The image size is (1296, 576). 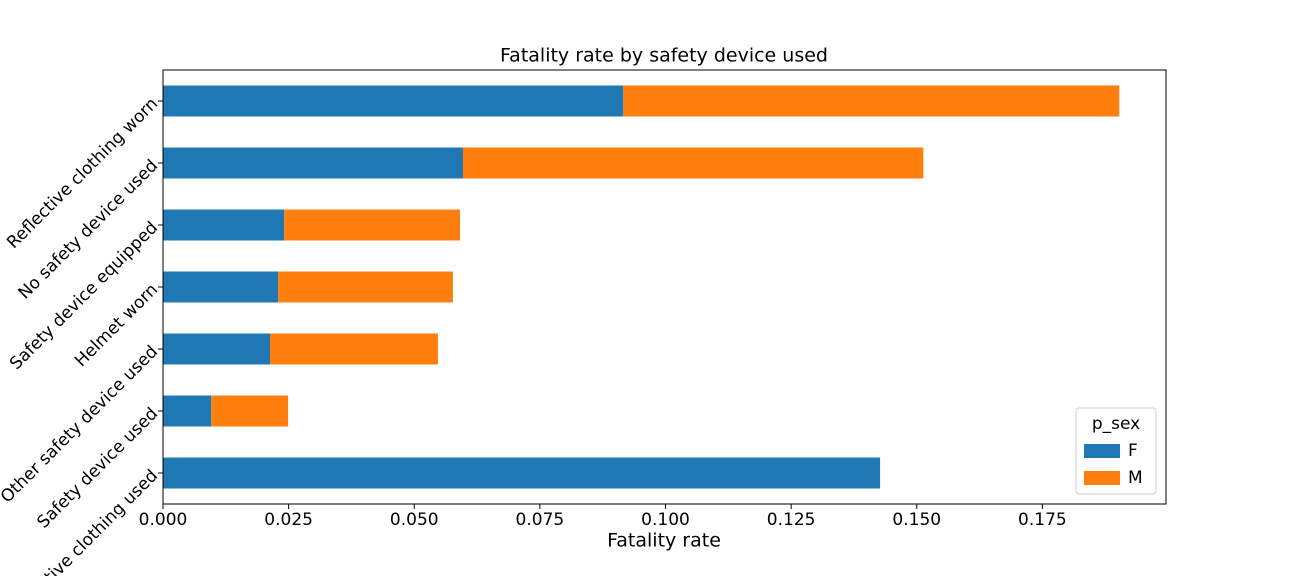 I want to click on x-tick-label: 0.025, so click(x=288, y=520).